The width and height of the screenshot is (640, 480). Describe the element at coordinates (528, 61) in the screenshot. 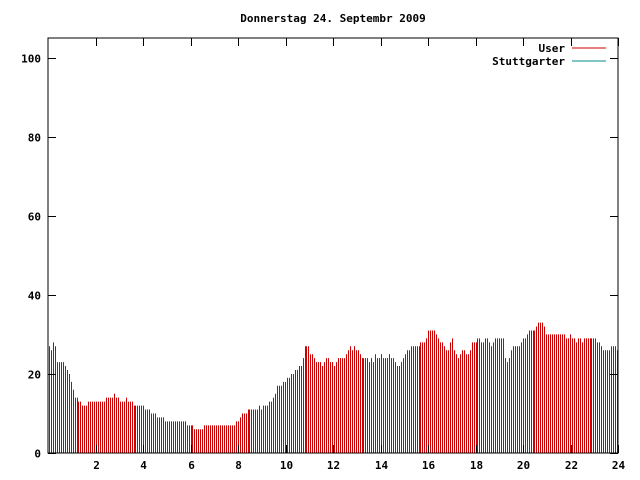

I see `legend-label-stuttgarter: Stuttgarter` at that location.